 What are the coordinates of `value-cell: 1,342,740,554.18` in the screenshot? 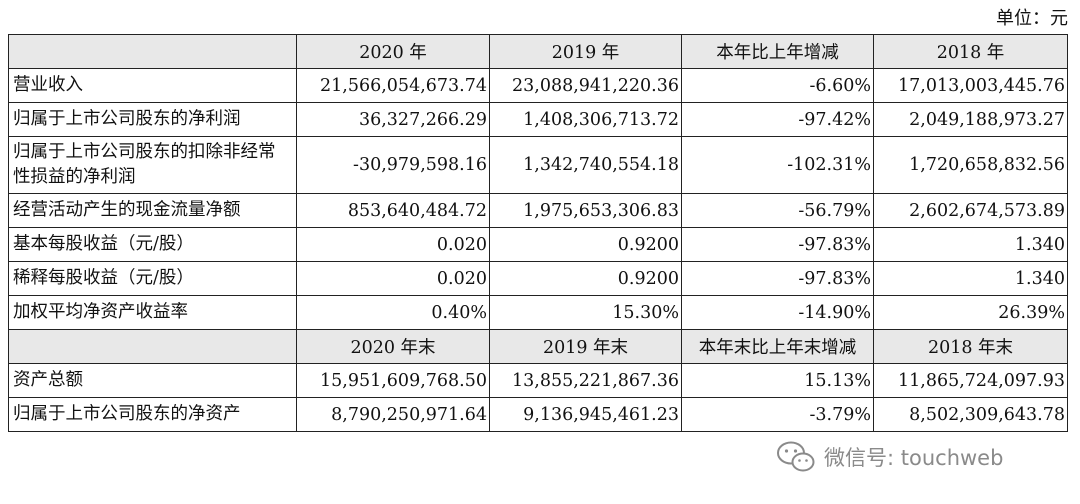 It's located at (585, 165).